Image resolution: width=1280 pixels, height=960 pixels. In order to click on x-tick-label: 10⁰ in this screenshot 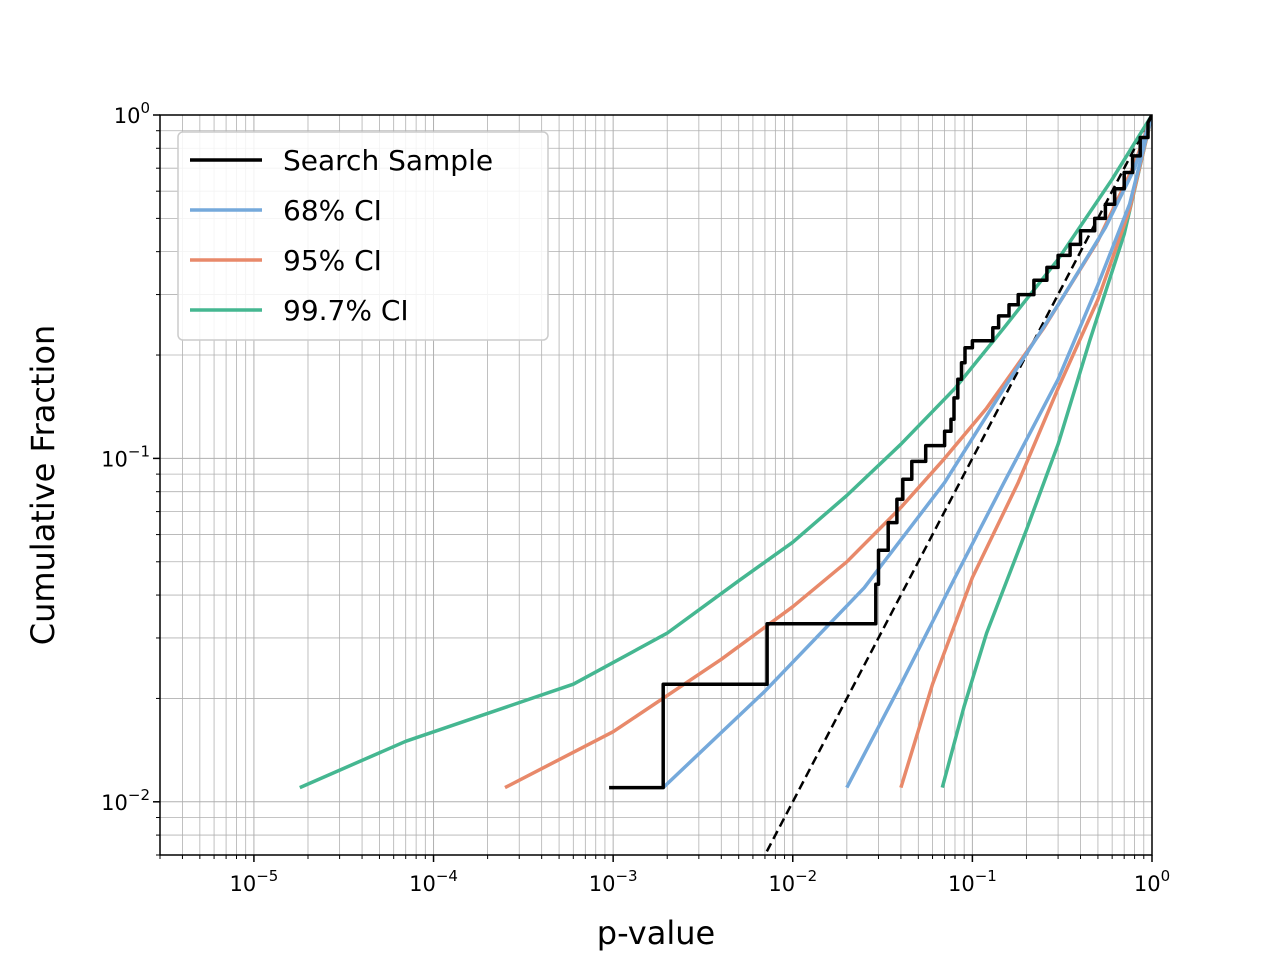, I will do `click(1152, 881)`.